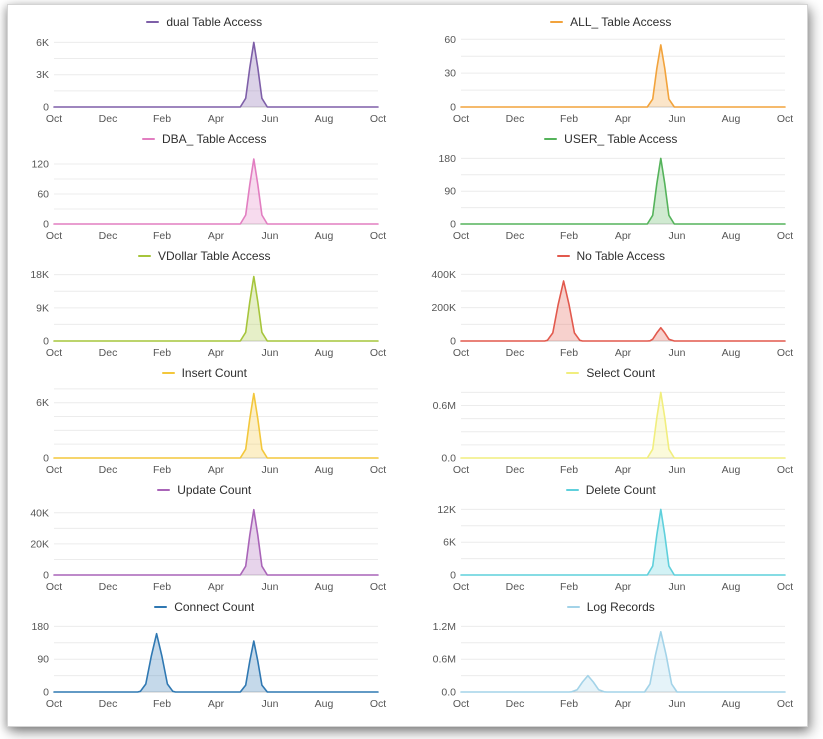 This screenshot has height=739, width=823. Describe the element at coordinates (611, 139) in the screenshot. I see `chart-title: USER_ Table Access` at that location.